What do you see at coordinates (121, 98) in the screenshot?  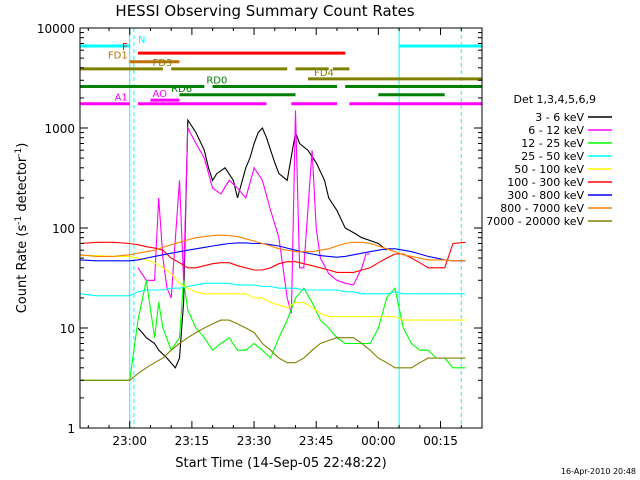 I see `flag-label: A1` at bounding box center [121, 98].